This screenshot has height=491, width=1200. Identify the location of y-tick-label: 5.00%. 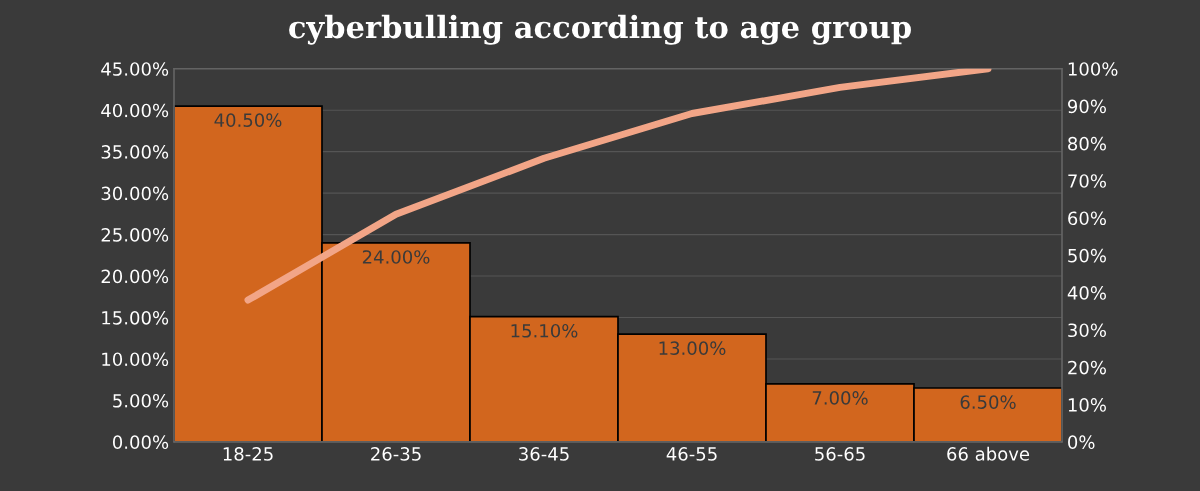
(141, 400).